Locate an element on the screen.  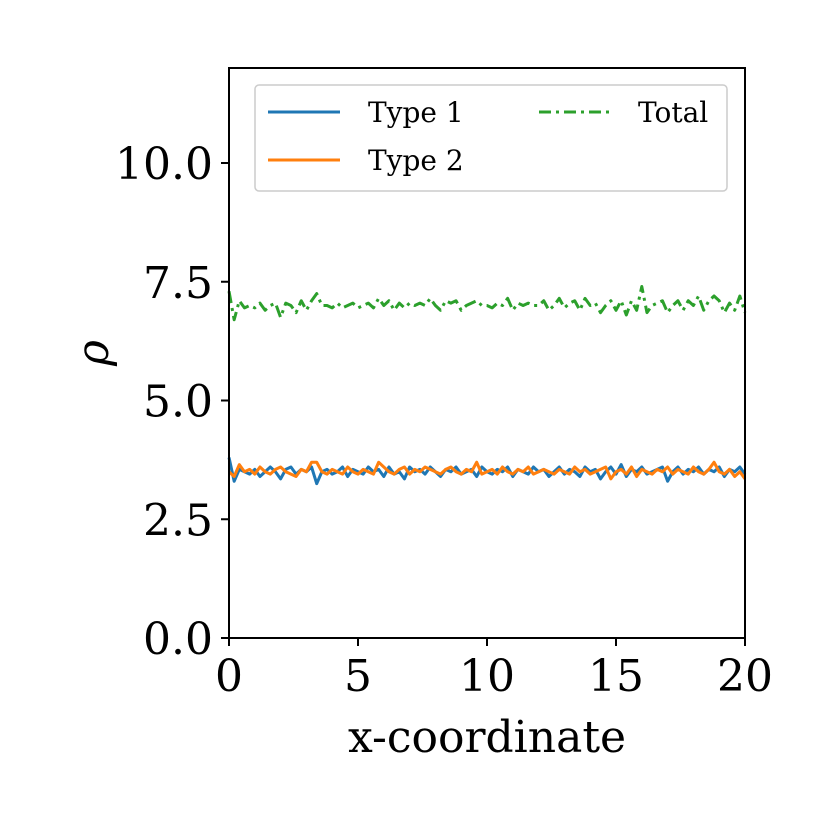
y-axis-label: ρ is located at coordinates (93, 353).